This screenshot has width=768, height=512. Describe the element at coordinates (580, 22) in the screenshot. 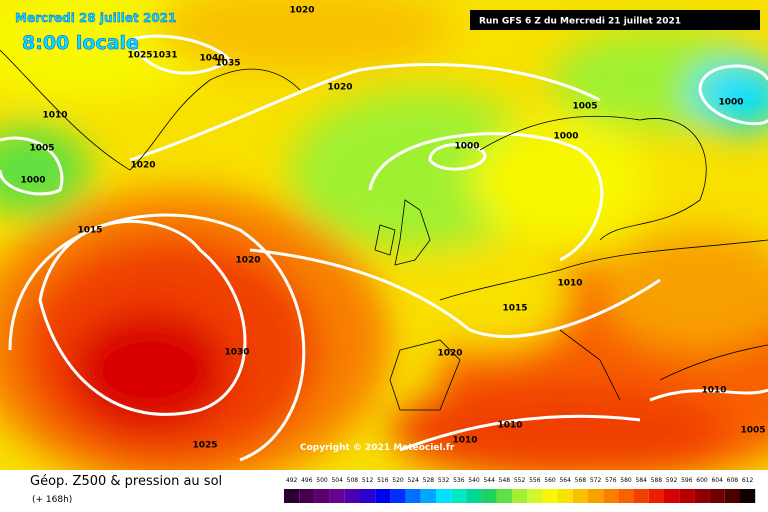

I see `run-info: Run GFS 6 Z du Mercredi 21 juillet 2021` at that location.